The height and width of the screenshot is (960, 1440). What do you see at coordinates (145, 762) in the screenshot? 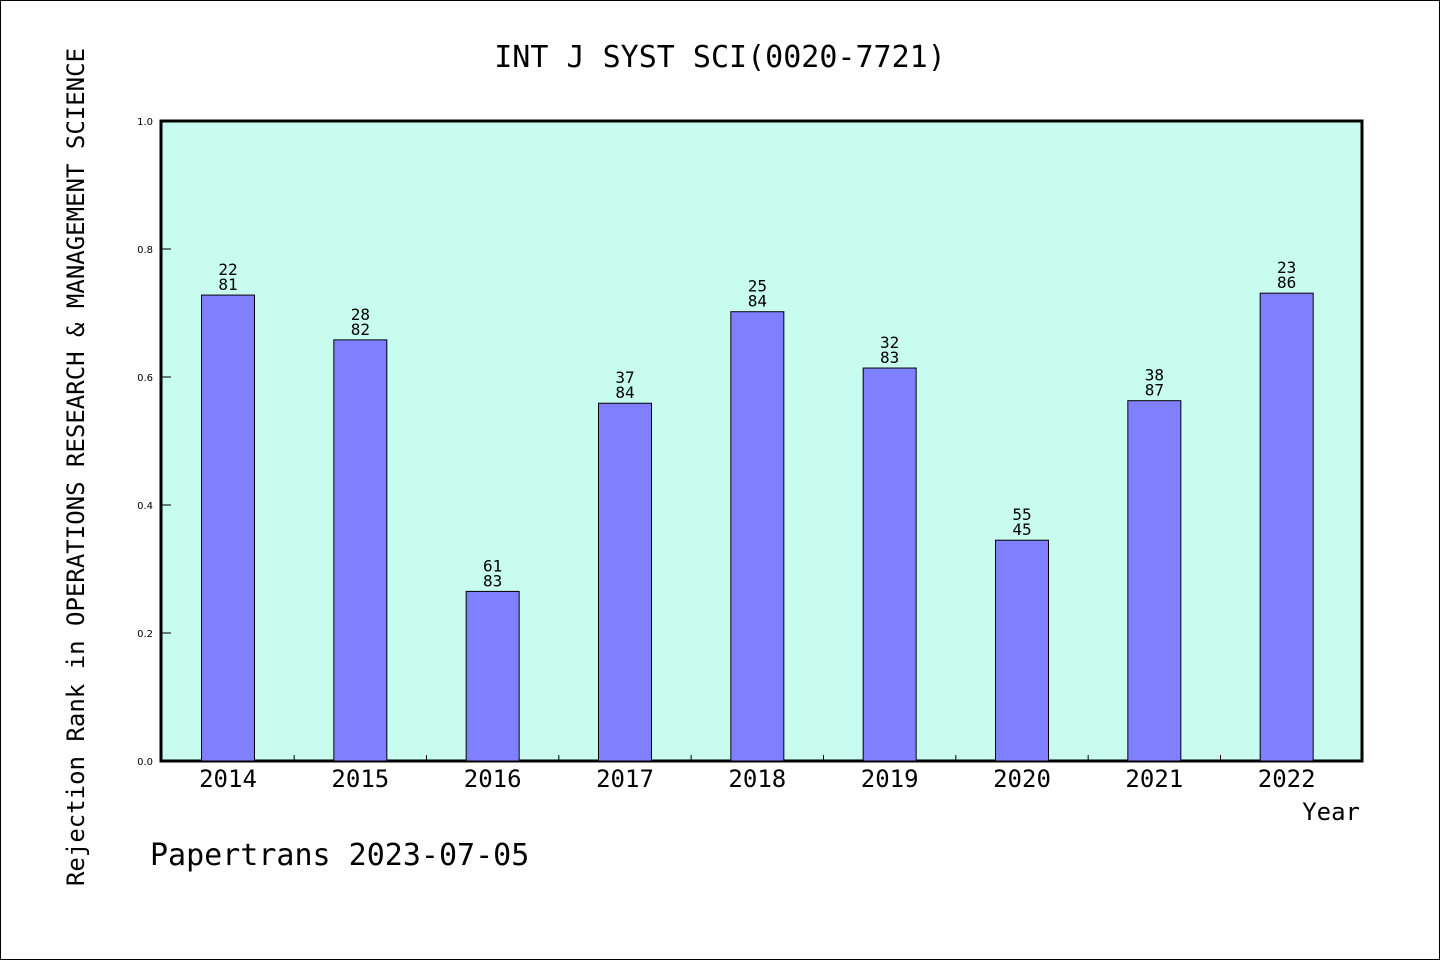
I see `y-tick-label: 0.0` at bounding box center [145, 762].